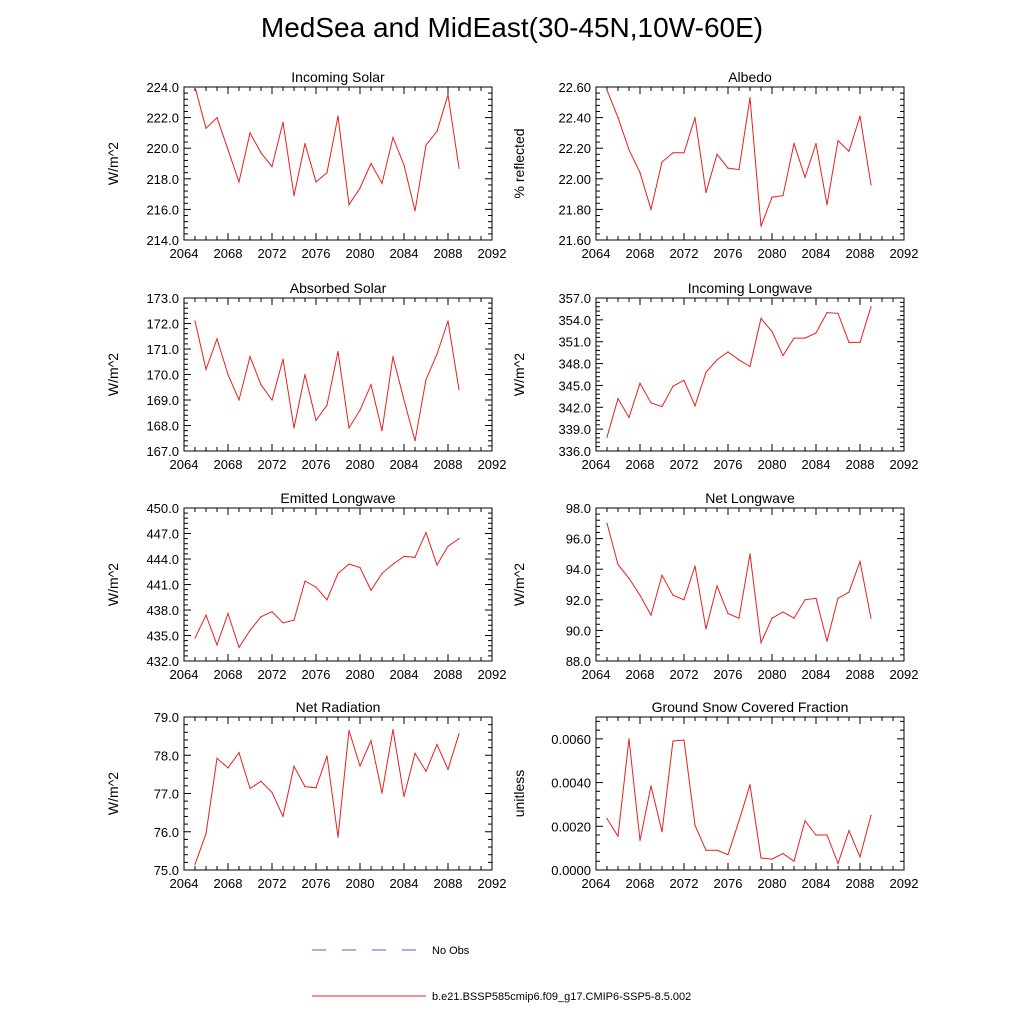 Image resolution: width=1024 pixels, height=1024 pixels. Describe the element at coordinates (574, 429) in the screenshot. I see `y-tick-label: 339.0` at that location.